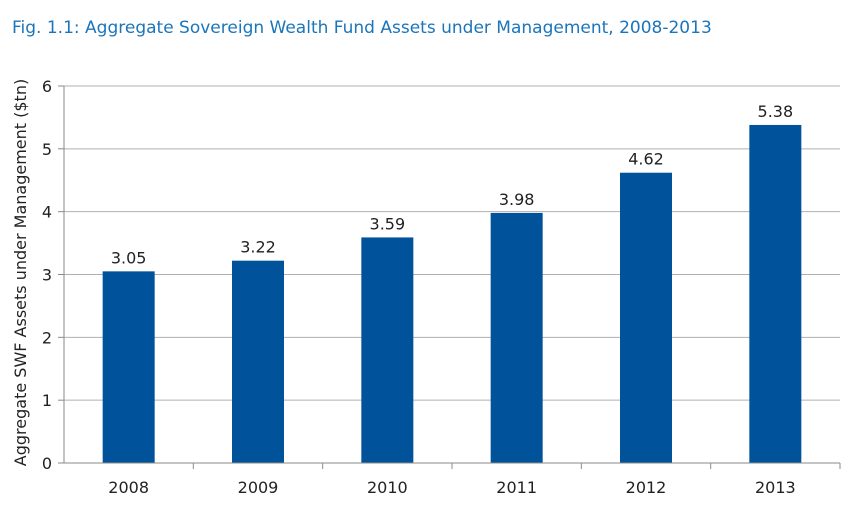 This screenshot has height=516, width=854. What do you see at coordinates (646, 487) in the screenshot?
I see `x-tick-label: 2012` at bounding box center [646, 487].